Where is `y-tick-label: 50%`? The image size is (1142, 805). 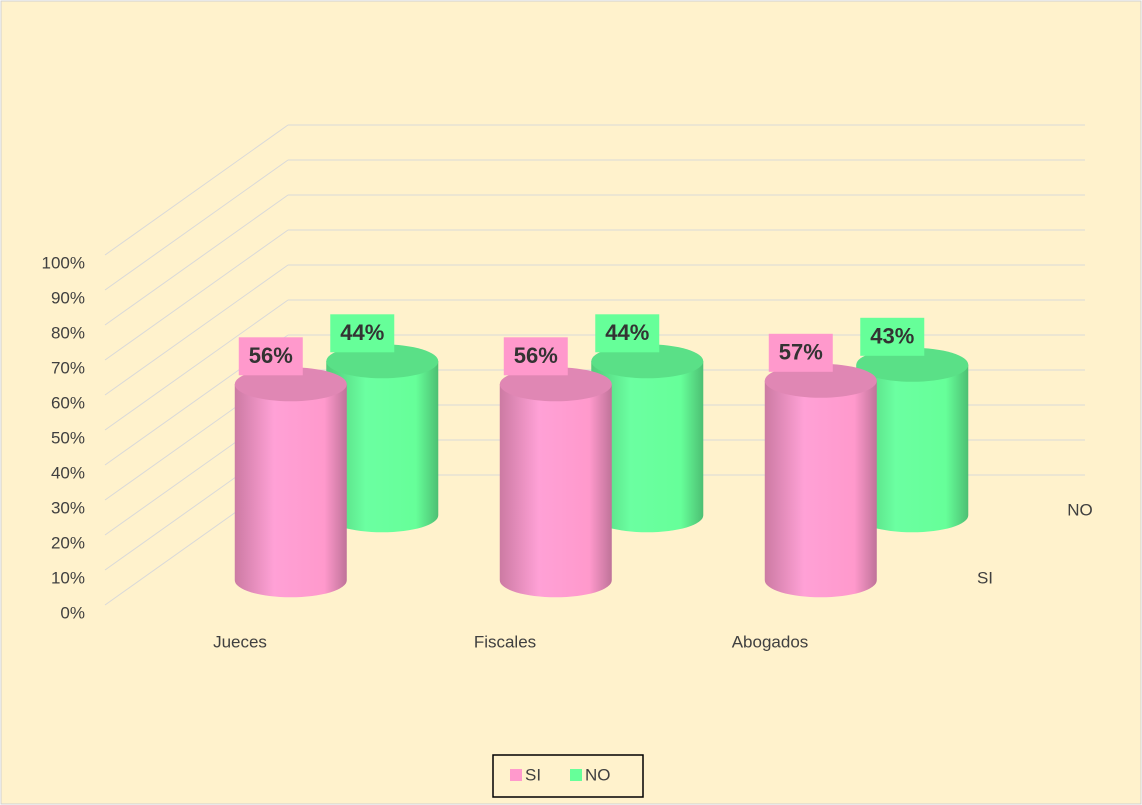 y-tick-label: 50% is located at coordinates (68, 437).